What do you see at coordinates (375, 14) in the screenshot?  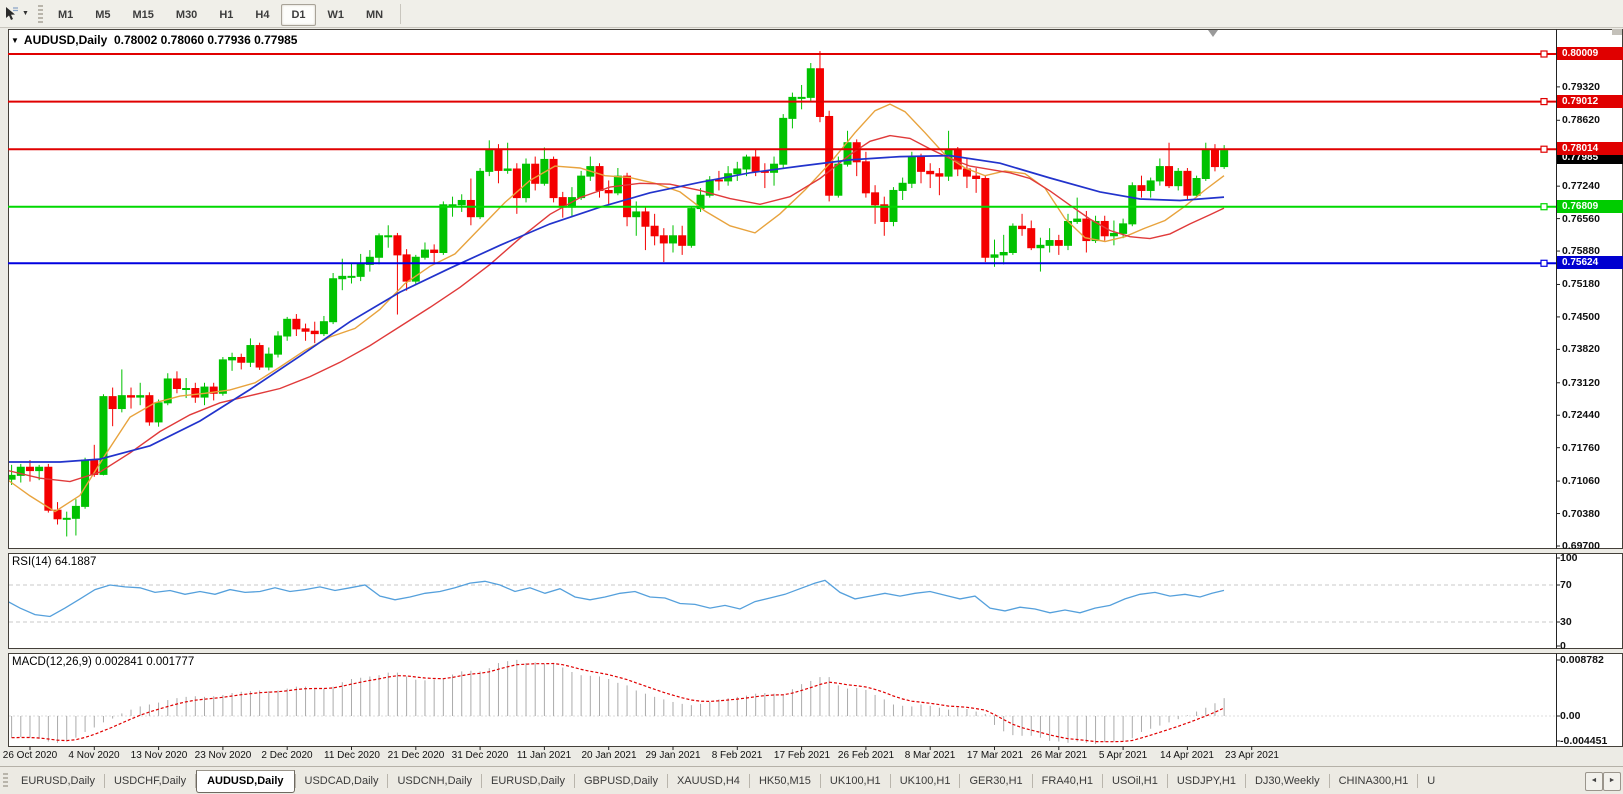 I see `timeframe-button-mn: MN` at bounding box center [375, 14].